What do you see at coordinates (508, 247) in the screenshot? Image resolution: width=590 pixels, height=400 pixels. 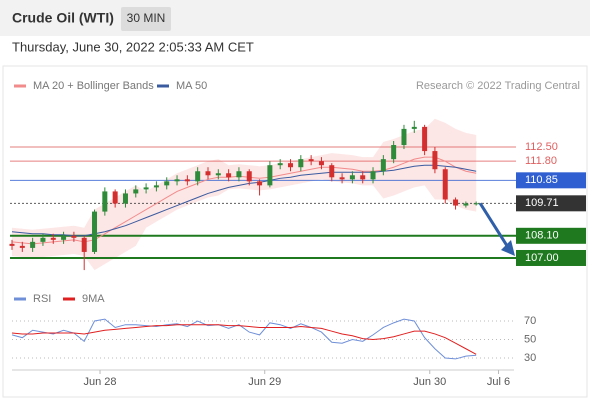 I see `forecast-arrowhead` at bounding box center [508, 247].